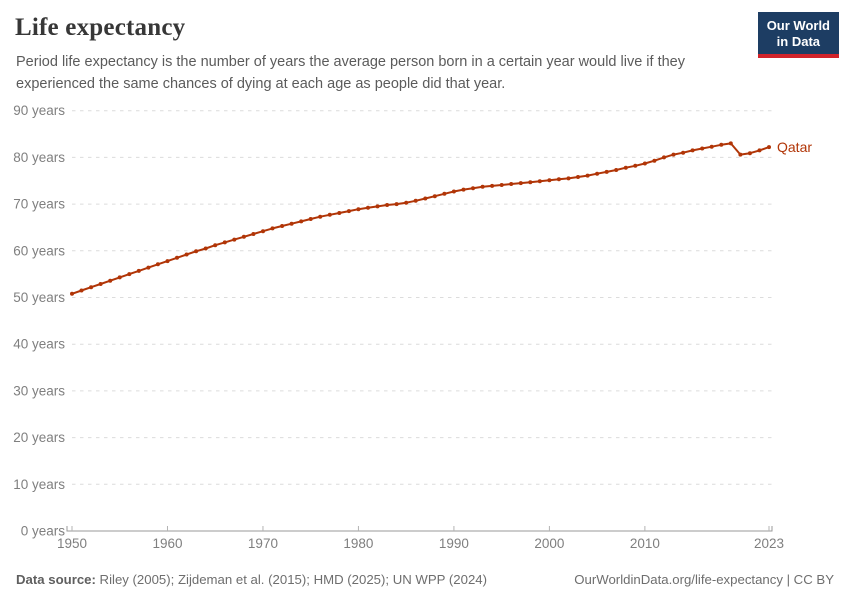 The width and height of the screenshot is (850, 600). Describe the element at coordinates (39, 344) in the screenshot. I see `y-axis-tick-label: 40 years` at that location.